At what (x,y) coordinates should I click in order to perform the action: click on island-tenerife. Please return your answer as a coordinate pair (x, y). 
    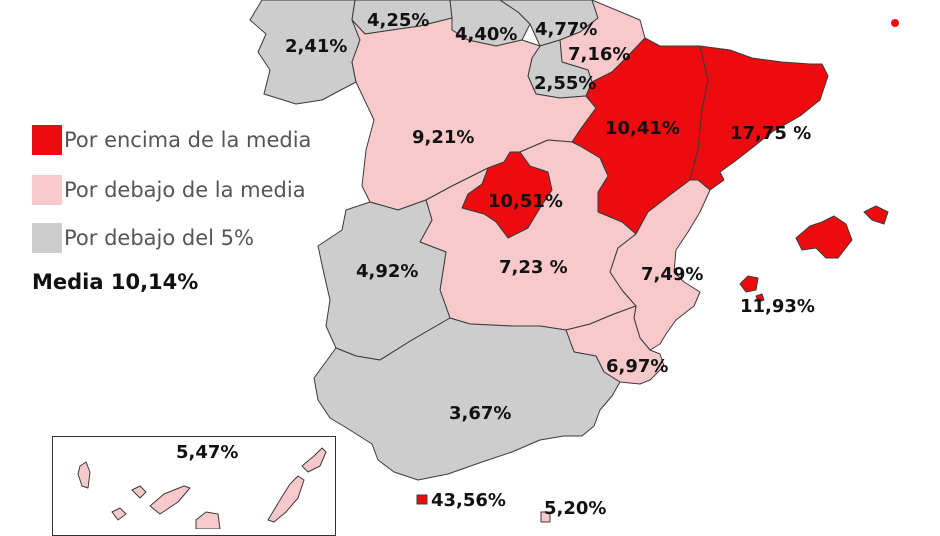
    Looking at the image, I should click on (170, 500).